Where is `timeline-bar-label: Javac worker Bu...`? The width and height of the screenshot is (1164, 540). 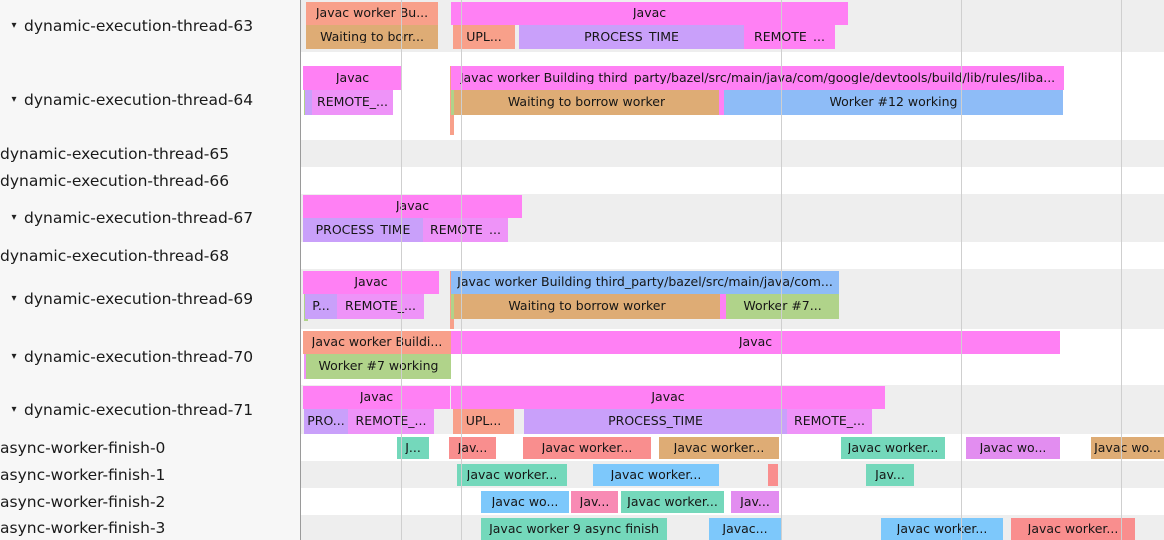 timeline-bar-label: Javac worker Bu... is located at coordinates (372, 13).